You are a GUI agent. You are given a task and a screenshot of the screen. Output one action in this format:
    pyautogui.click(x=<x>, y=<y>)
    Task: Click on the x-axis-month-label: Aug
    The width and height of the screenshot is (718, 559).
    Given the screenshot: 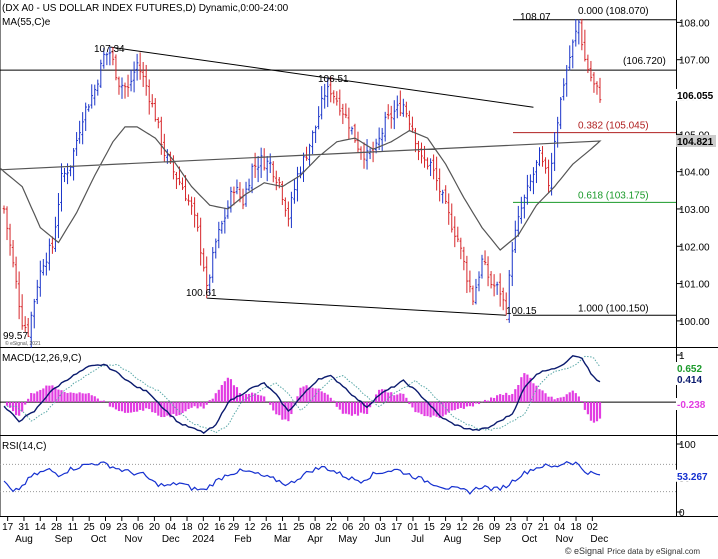 What is the action you would take?
    pyautogui.click(x=453, y=539)
    